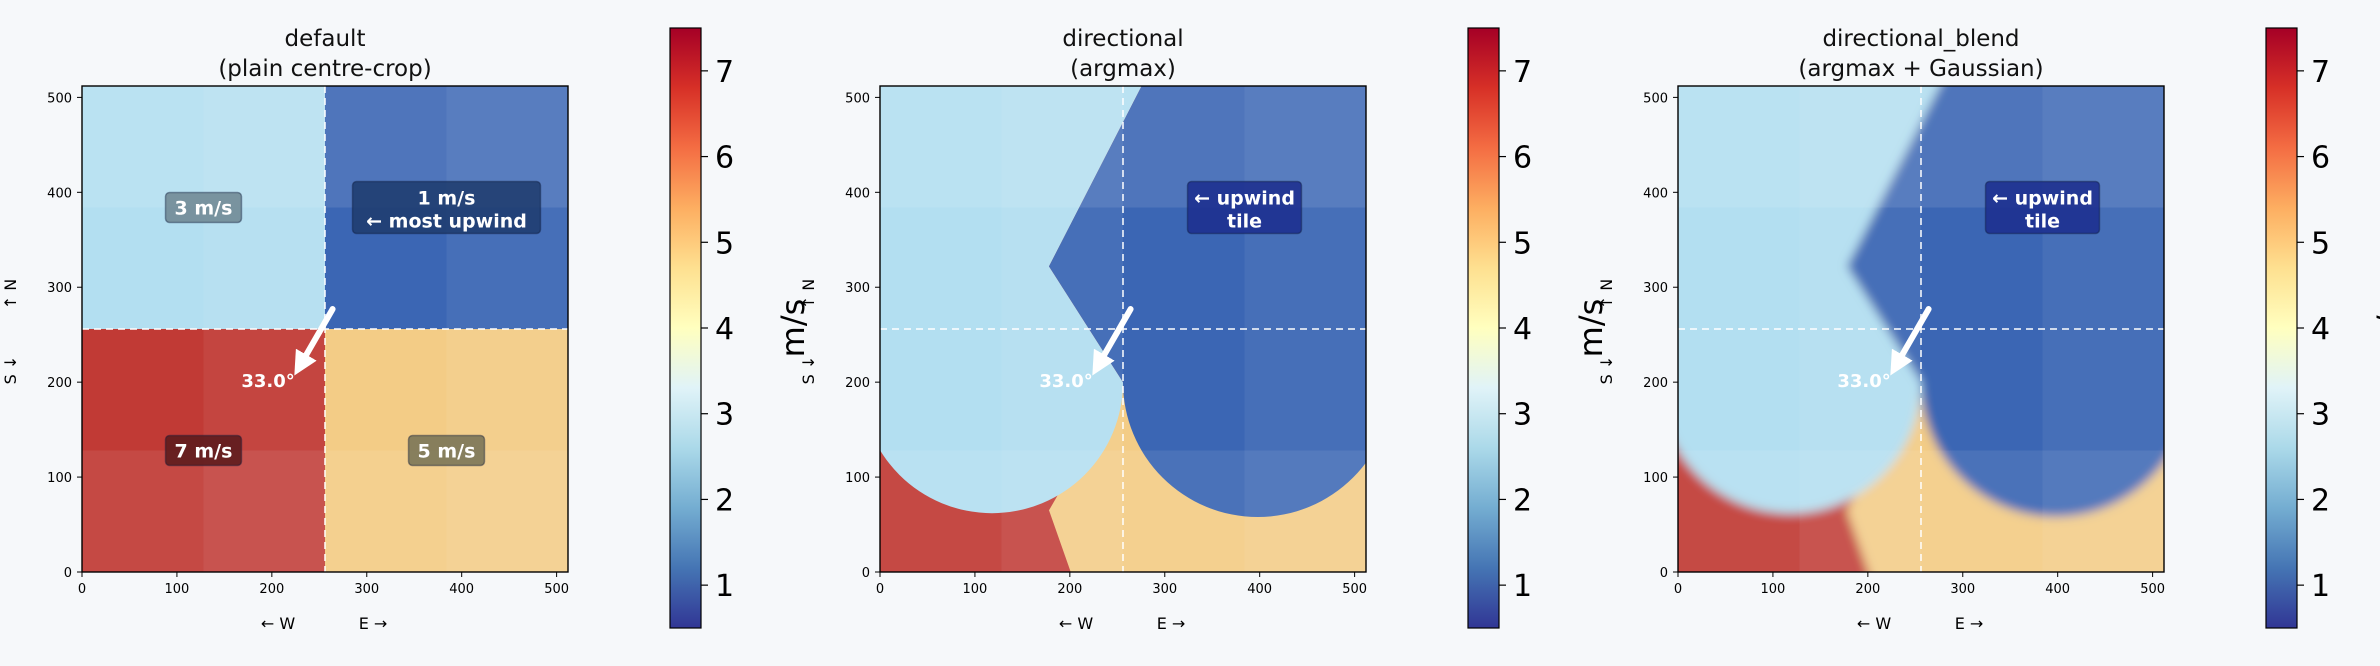 The height and width of the screenshot is (666, 2380). I want to click on y-tick-label: 500, so click(59, 98).